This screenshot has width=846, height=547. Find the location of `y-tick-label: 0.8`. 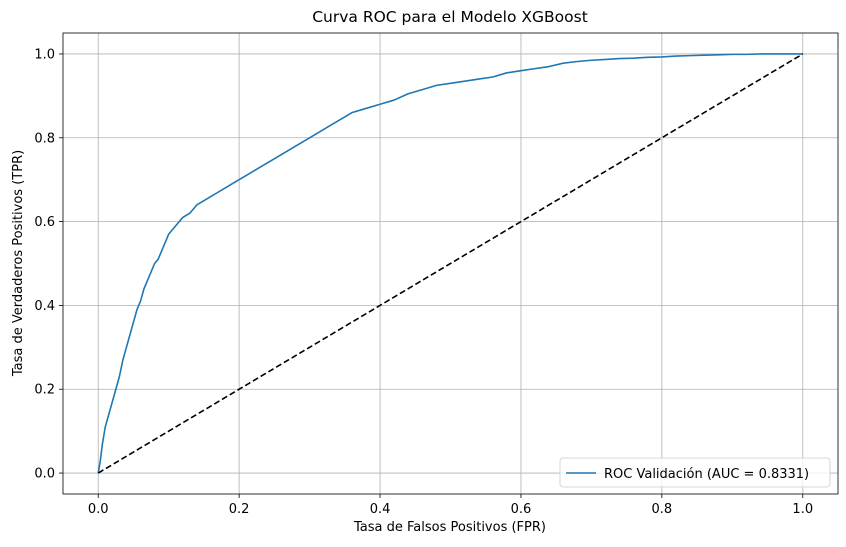

y-tick-label: 0.8 is located at coordinates (44, 138).